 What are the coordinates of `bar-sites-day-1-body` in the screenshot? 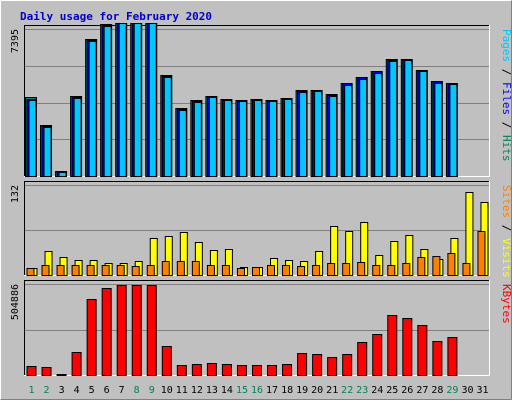 It's located at (30, 272).